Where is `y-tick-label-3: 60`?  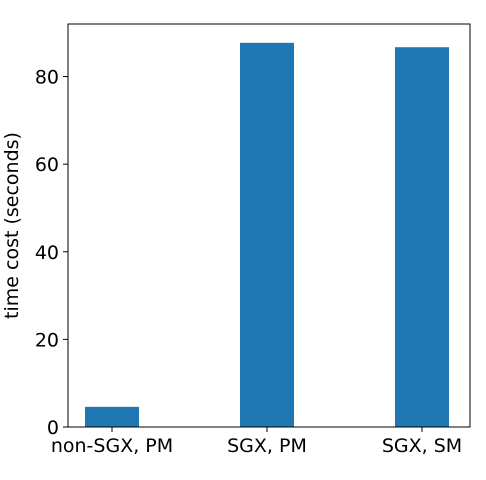
y-tick-label-3: 60 is located at coordinates (47, 165).